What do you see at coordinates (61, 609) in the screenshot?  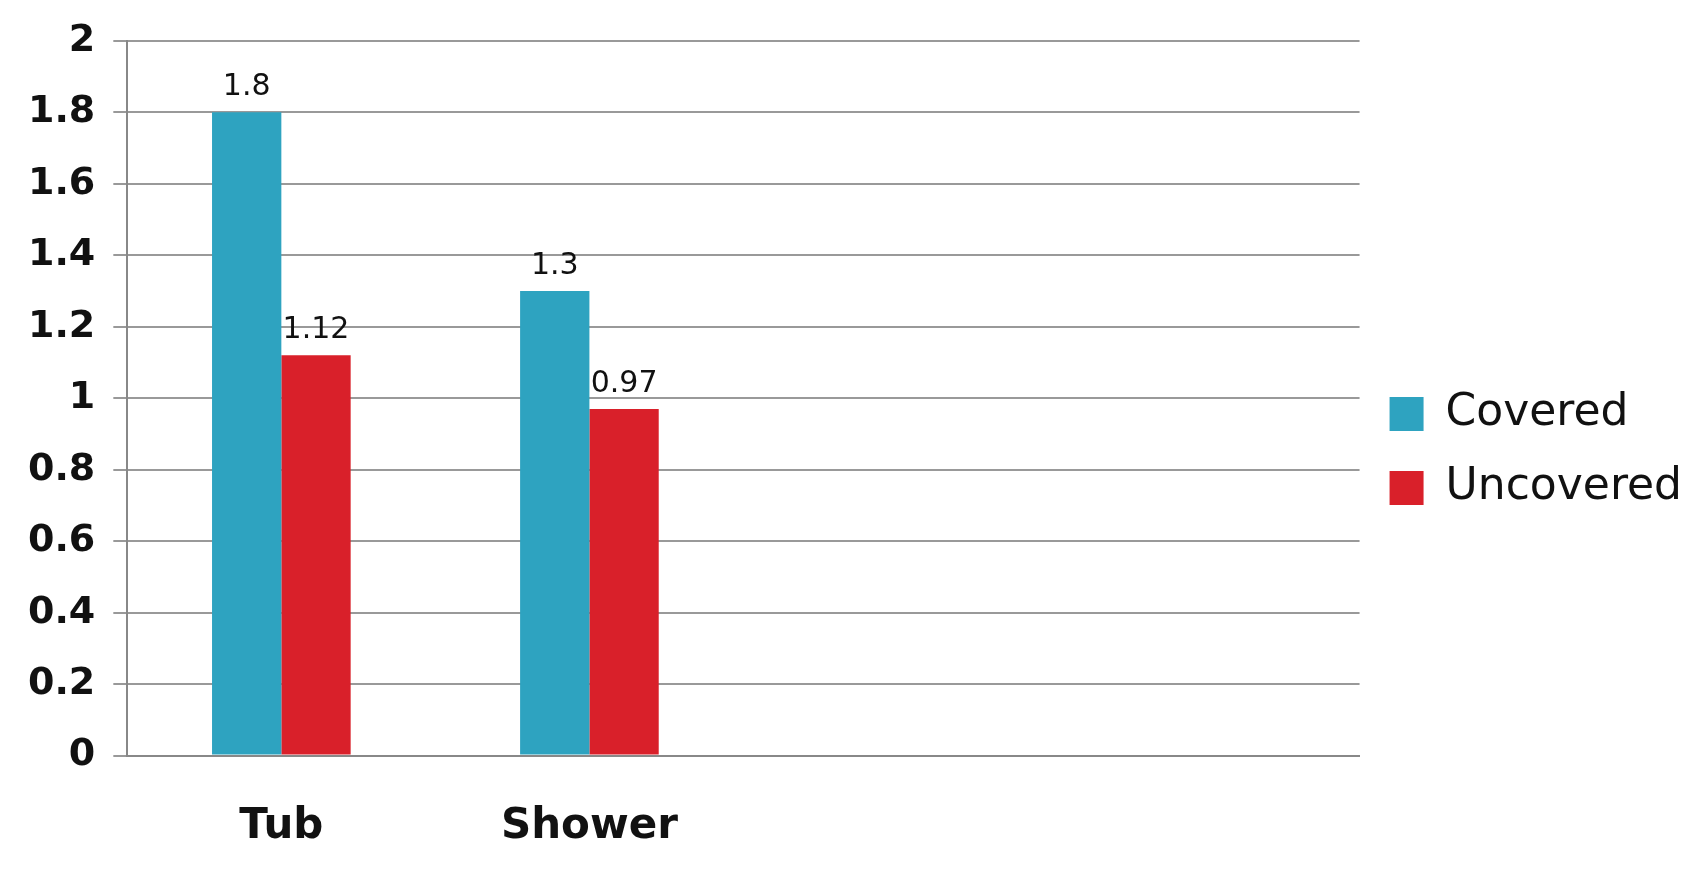 I see `y-tick-label: 0.4` at bounding box center [61, 609].